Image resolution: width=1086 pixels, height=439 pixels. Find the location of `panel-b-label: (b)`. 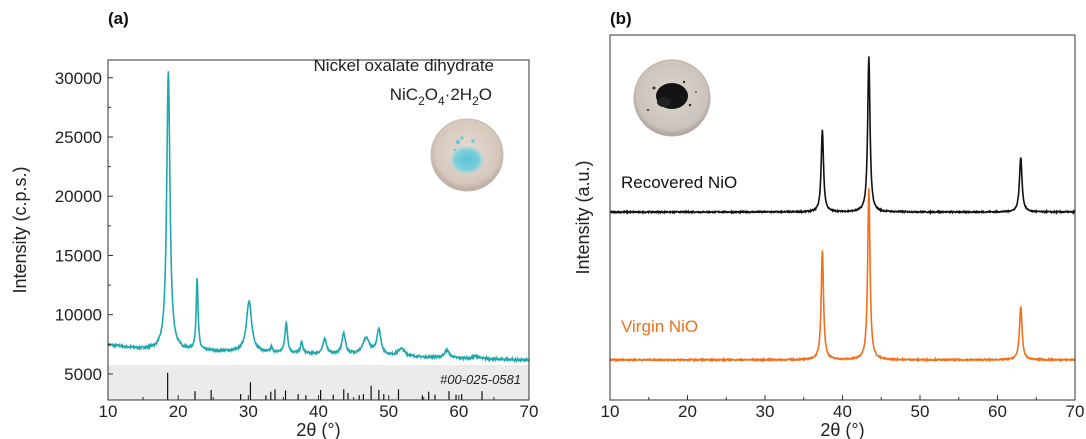

panel-b-label: (b) is located at coordinates (621, 18).